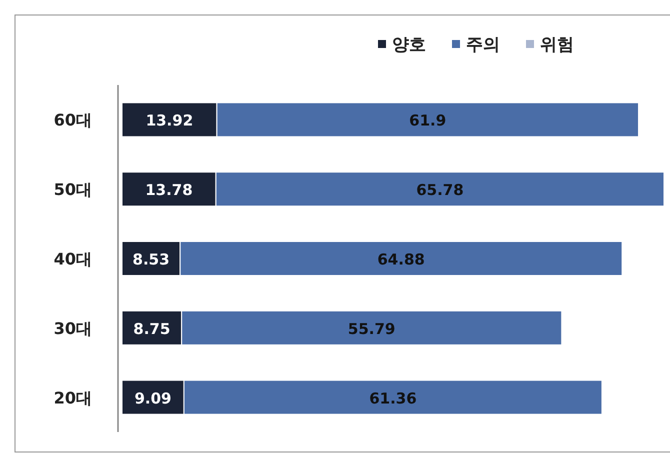 This screenshot has height=469, width=670. Describe the element at coordinates (409, 45) in the screenshot. I see `legend-label: 양호` at that location.